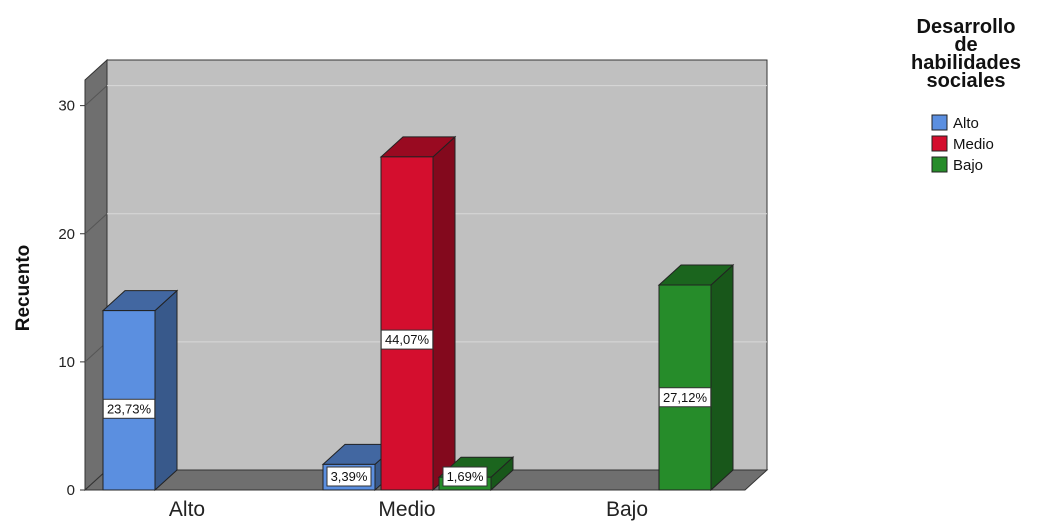 The height and width of the screenshot is (523, 1044). I want to click on legend-label: Medio, so click(973, 144).